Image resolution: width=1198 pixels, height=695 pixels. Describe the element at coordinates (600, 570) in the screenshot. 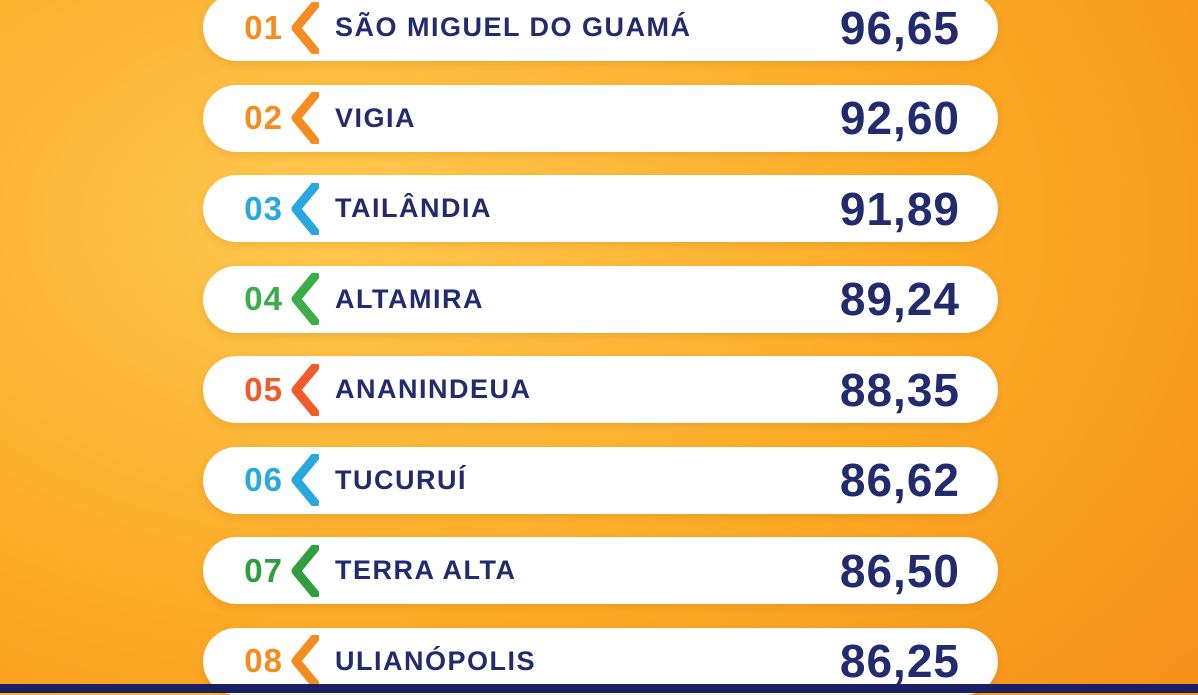

I see `ranking-row: 07 TERRA ALTA 86,50` at that location.